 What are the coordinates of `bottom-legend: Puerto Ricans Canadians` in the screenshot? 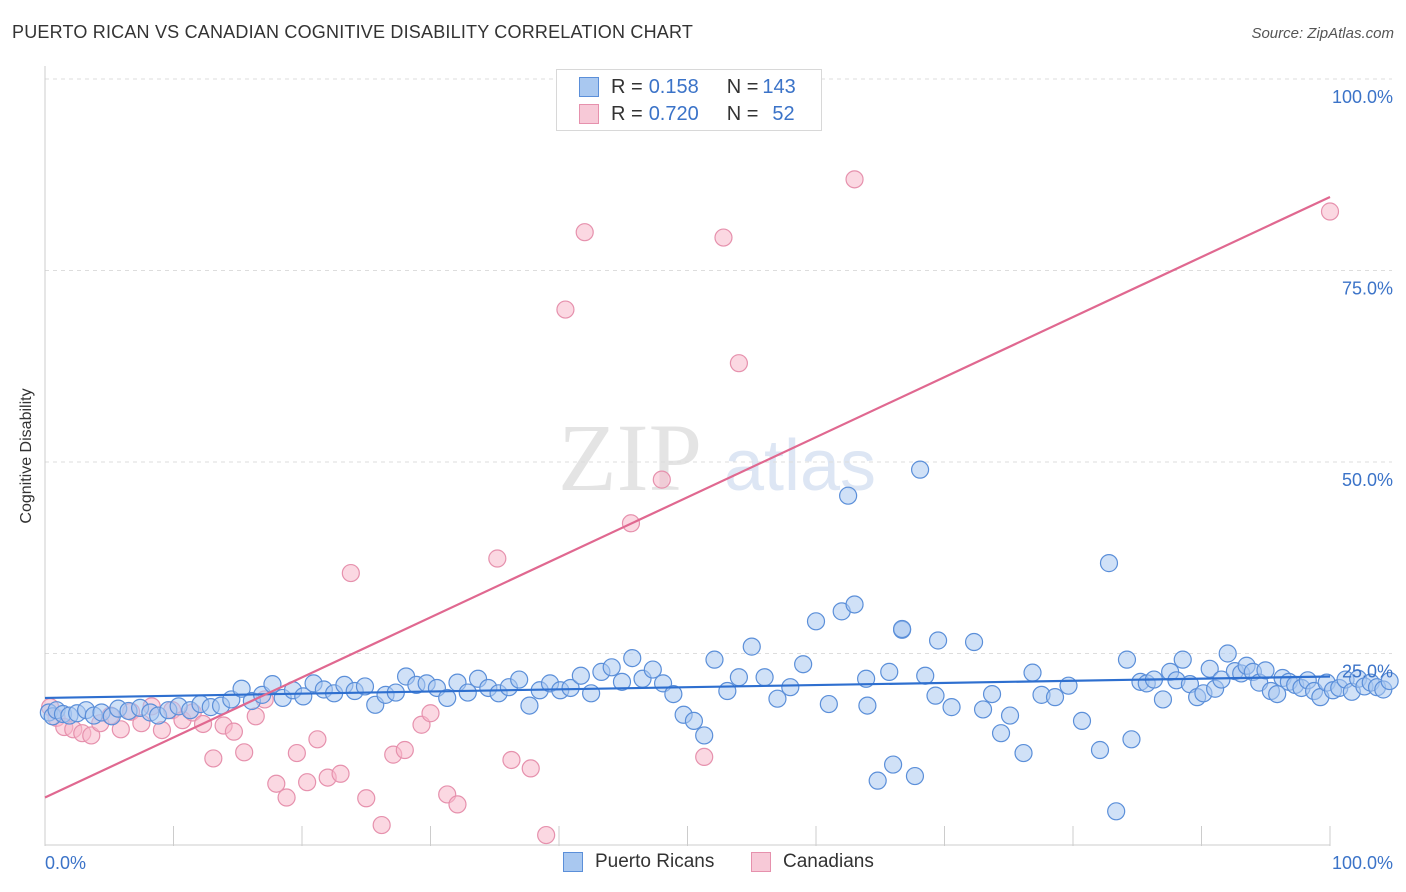 It's located at (703, 864).